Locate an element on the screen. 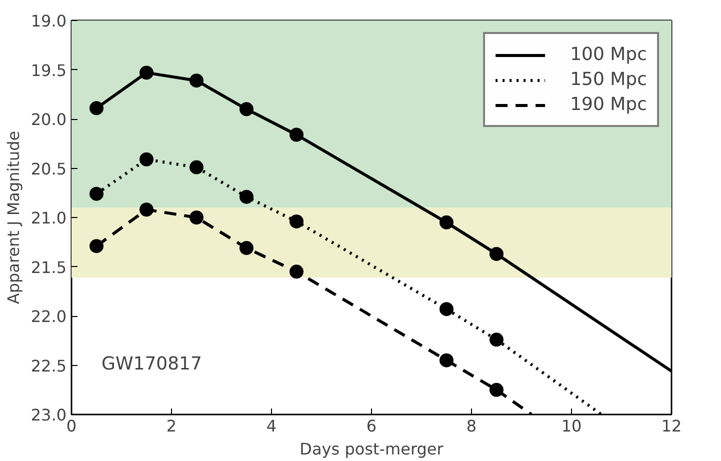 Image resolution: width=721 pixels, height=461 pixels. y-tick-label: 19.0 is located at coordinates (48, 21).